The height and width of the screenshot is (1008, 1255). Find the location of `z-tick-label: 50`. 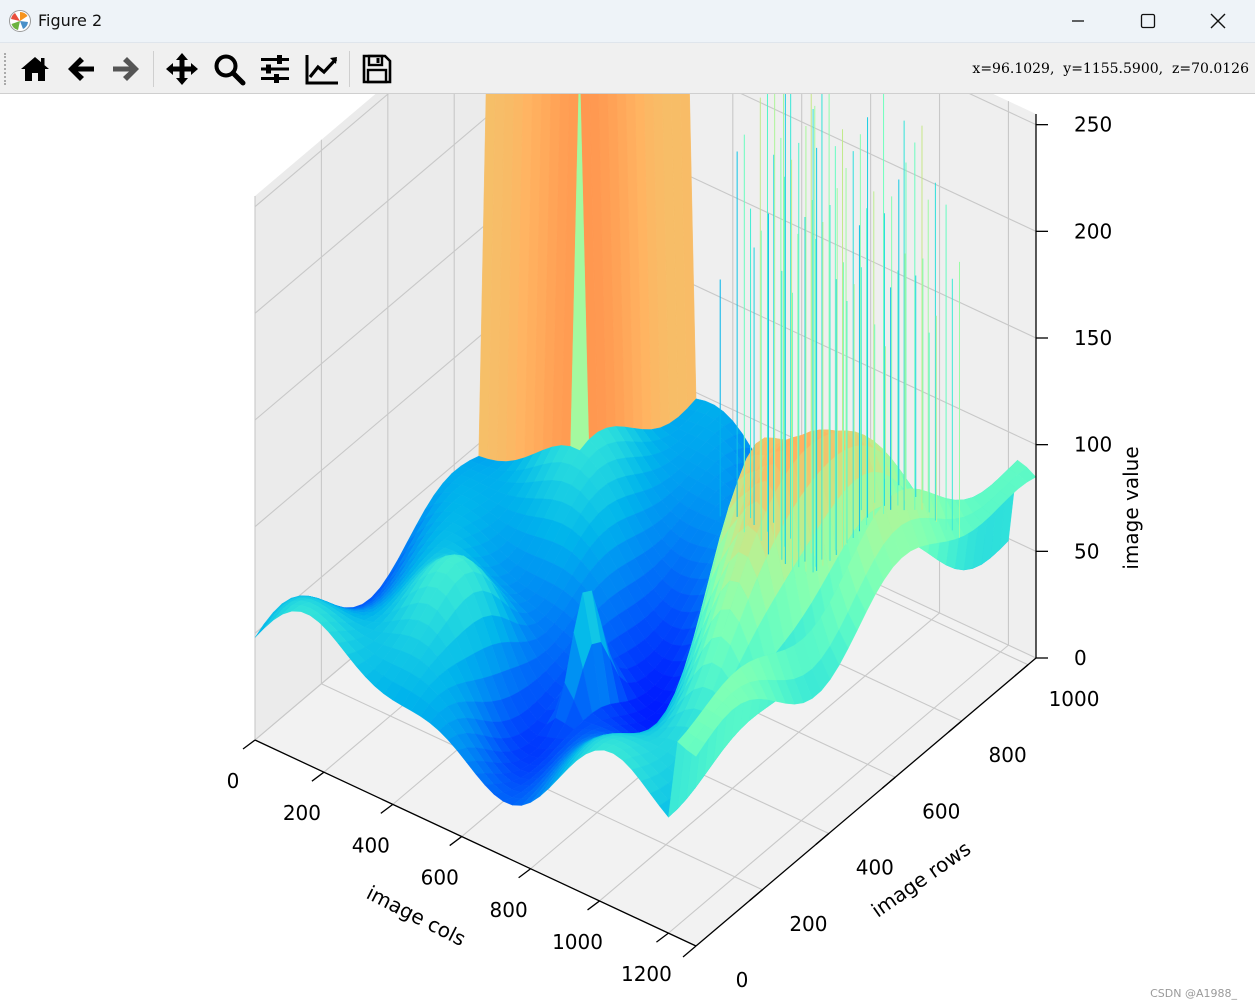

z-tick-label: 50 is located at coordinates (1086, 551).